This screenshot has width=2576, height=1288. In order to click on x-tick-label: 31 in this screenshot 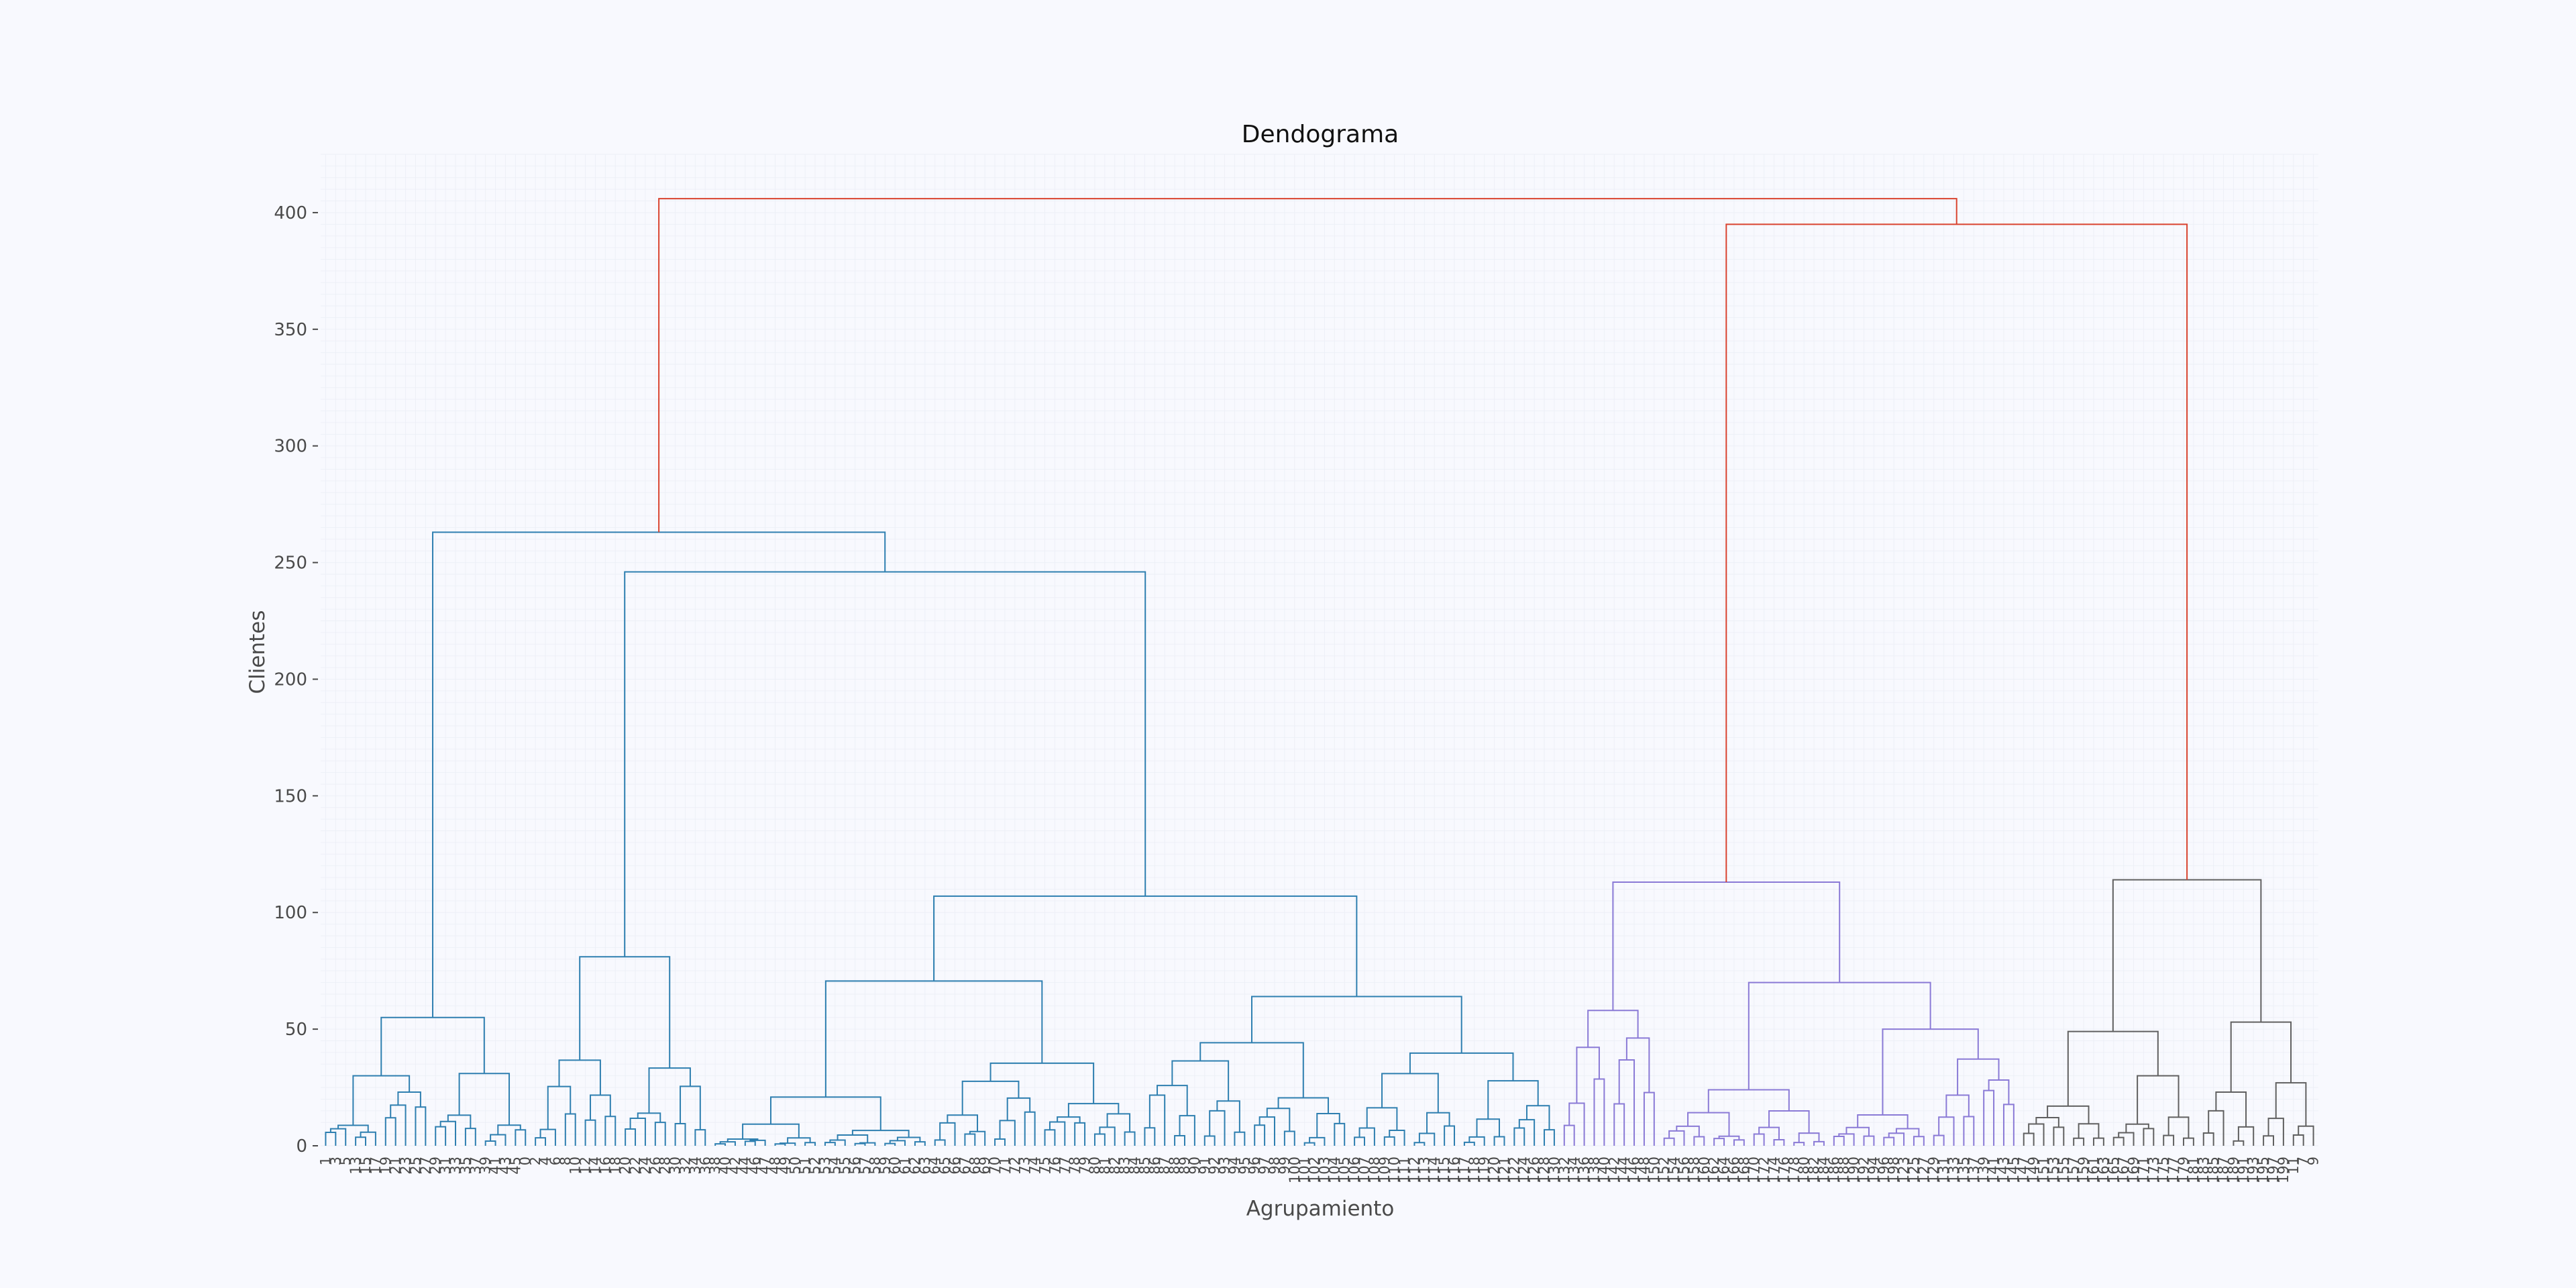, I will do `click(445, 1166)`.